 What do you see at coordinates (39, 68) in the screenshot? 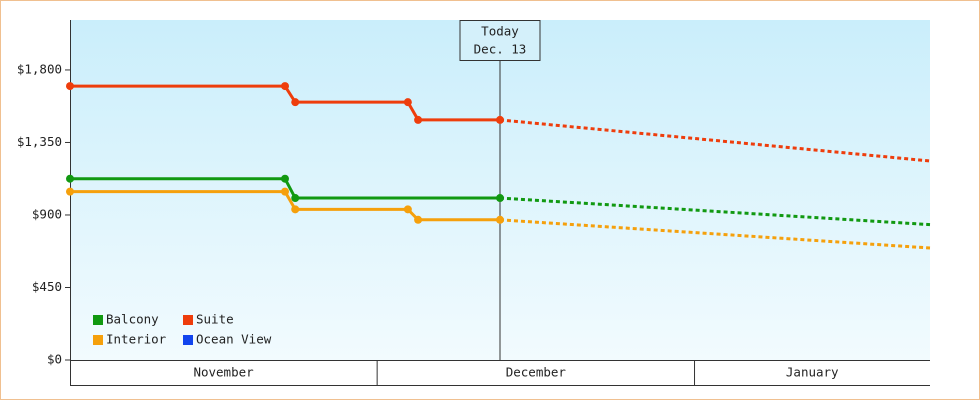
I see `y-tick-label: $1,800` at bounding box center [39, 68].